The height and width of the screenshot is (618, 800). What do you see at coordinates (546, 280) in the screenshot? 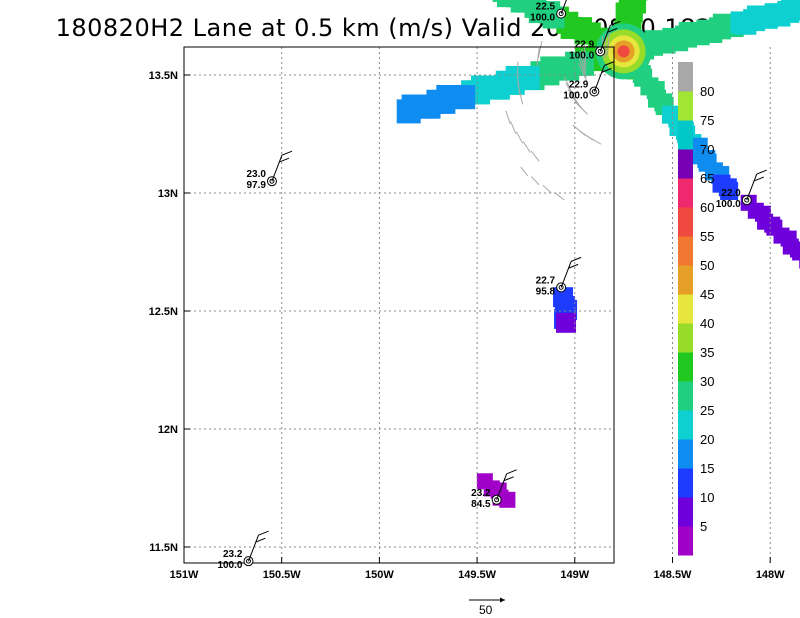
I see `obs-temperature: 22.7` at bounding box center [546, 280].